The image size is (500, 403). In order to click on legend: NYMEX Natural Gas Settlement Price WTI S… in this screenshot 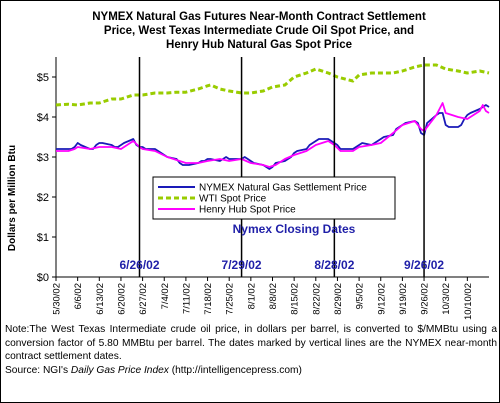, I will do `click(274, 198)`.